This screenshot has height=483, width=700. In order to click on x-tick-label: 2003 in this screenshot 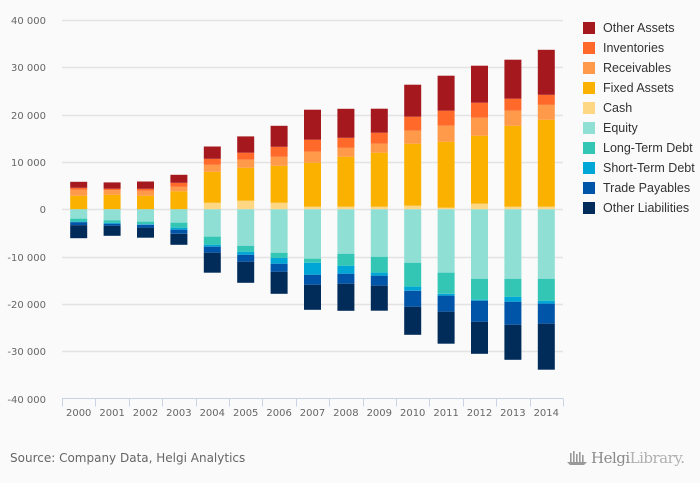, I will do `click(178, 413)`.